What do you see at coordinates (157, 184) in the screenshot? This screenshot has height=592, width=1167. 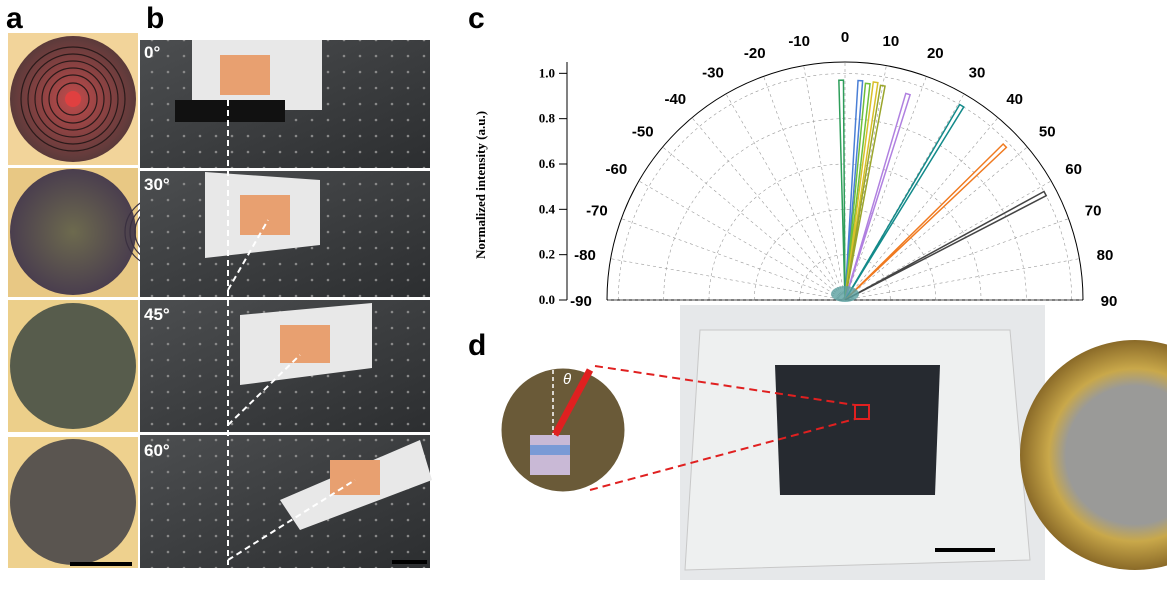 I see `angle-label: 30°` at bounding box center [157, 184].